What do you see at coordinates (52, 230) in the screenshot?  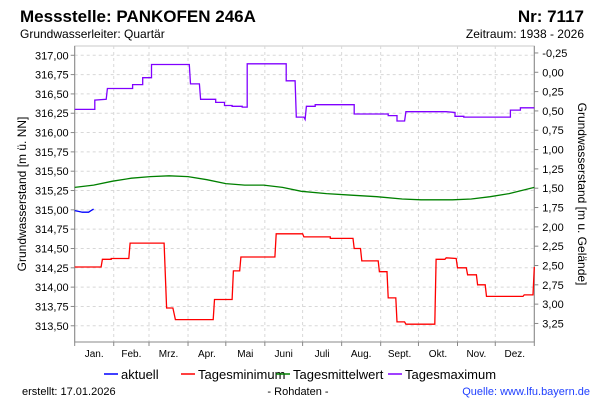 I see `y-tick-label: 314,75` at bounding box center [52, 230].